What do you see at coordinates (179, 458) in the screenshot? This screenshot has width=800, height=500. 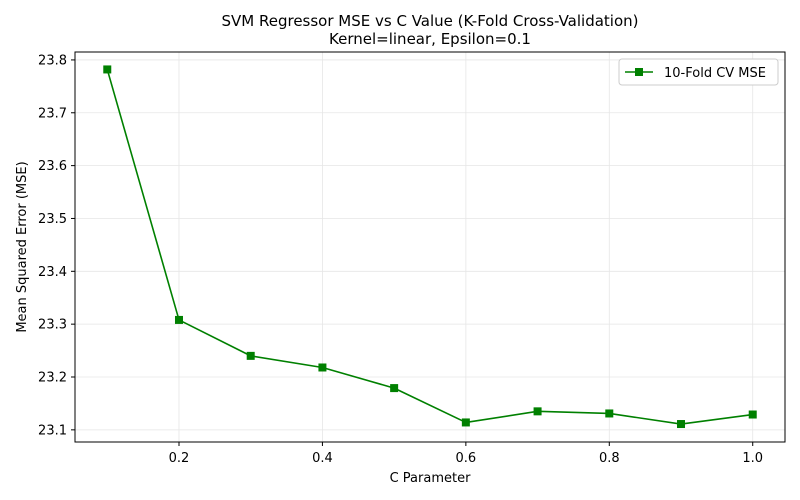 I see `x-tick-label: 0.2` at bounding box center [179, 458].